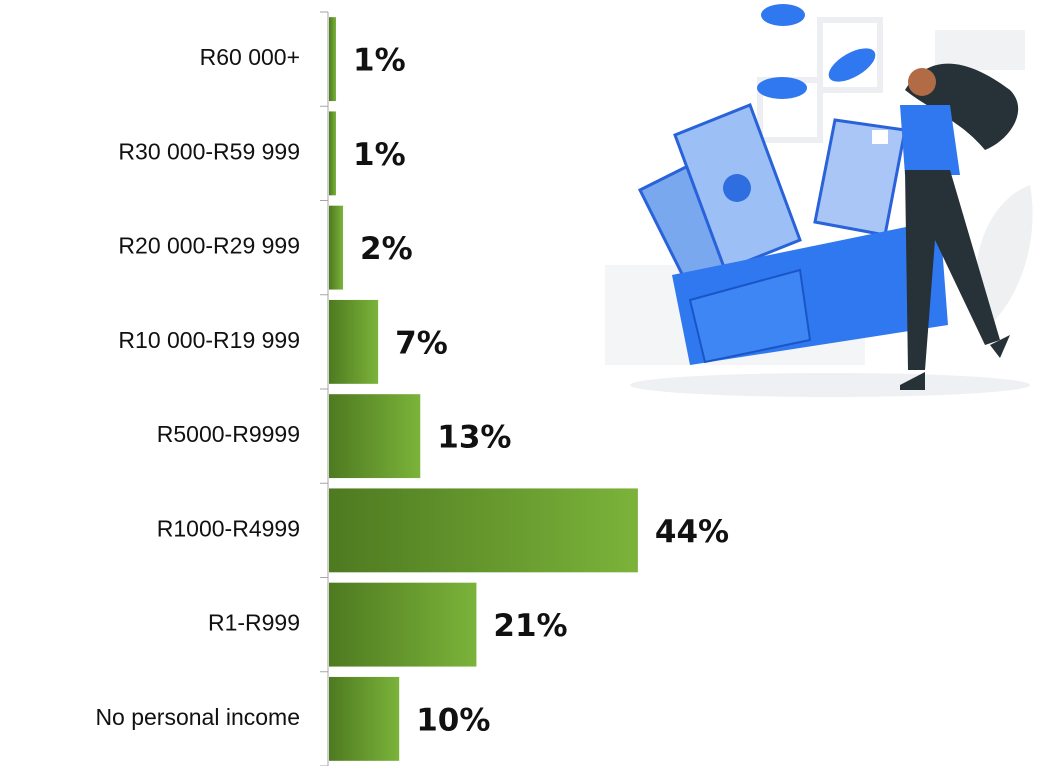 This screenshot has width=1058, height=766. I want to click on value-label: 7%, so click(421, 343).